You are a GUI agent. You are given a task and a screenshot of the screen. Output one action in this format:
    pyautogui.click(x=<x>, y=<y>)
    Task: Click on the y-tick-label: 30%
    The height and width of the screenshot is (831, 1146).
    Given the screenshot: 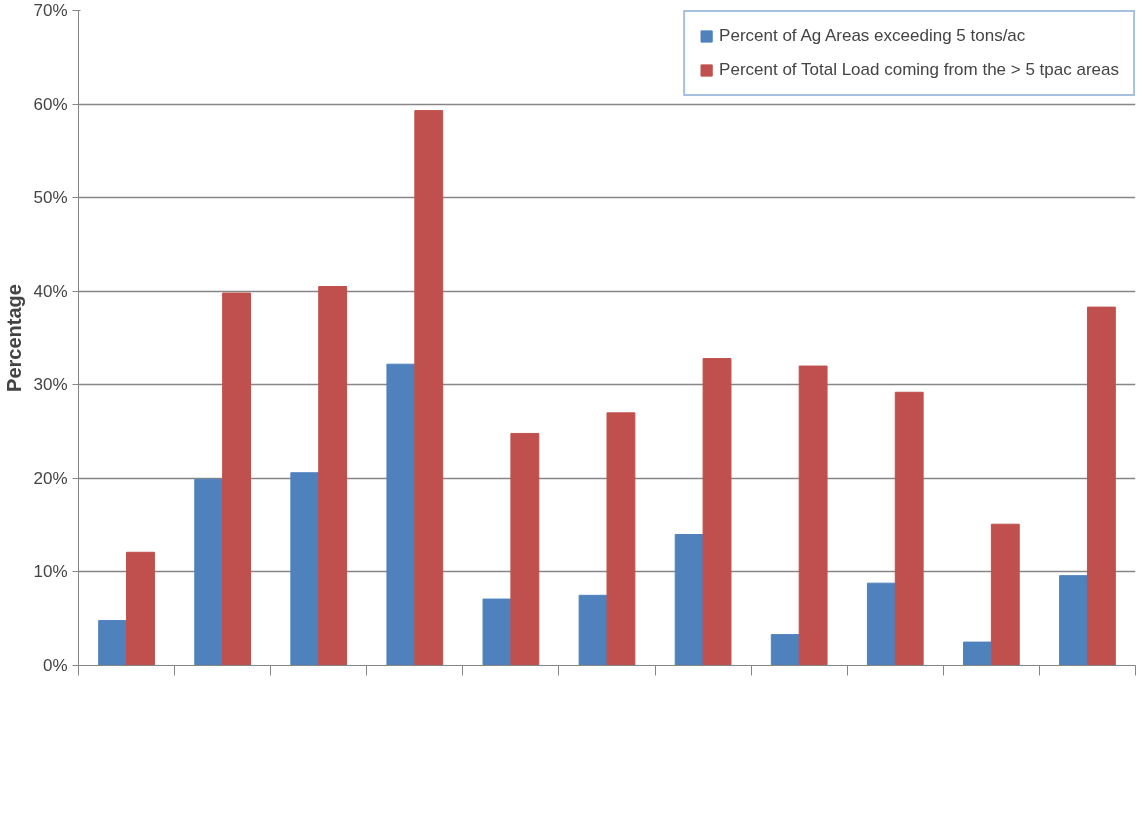 What is the action you would take?
    pyautogui.click(x=50, y=385)
    